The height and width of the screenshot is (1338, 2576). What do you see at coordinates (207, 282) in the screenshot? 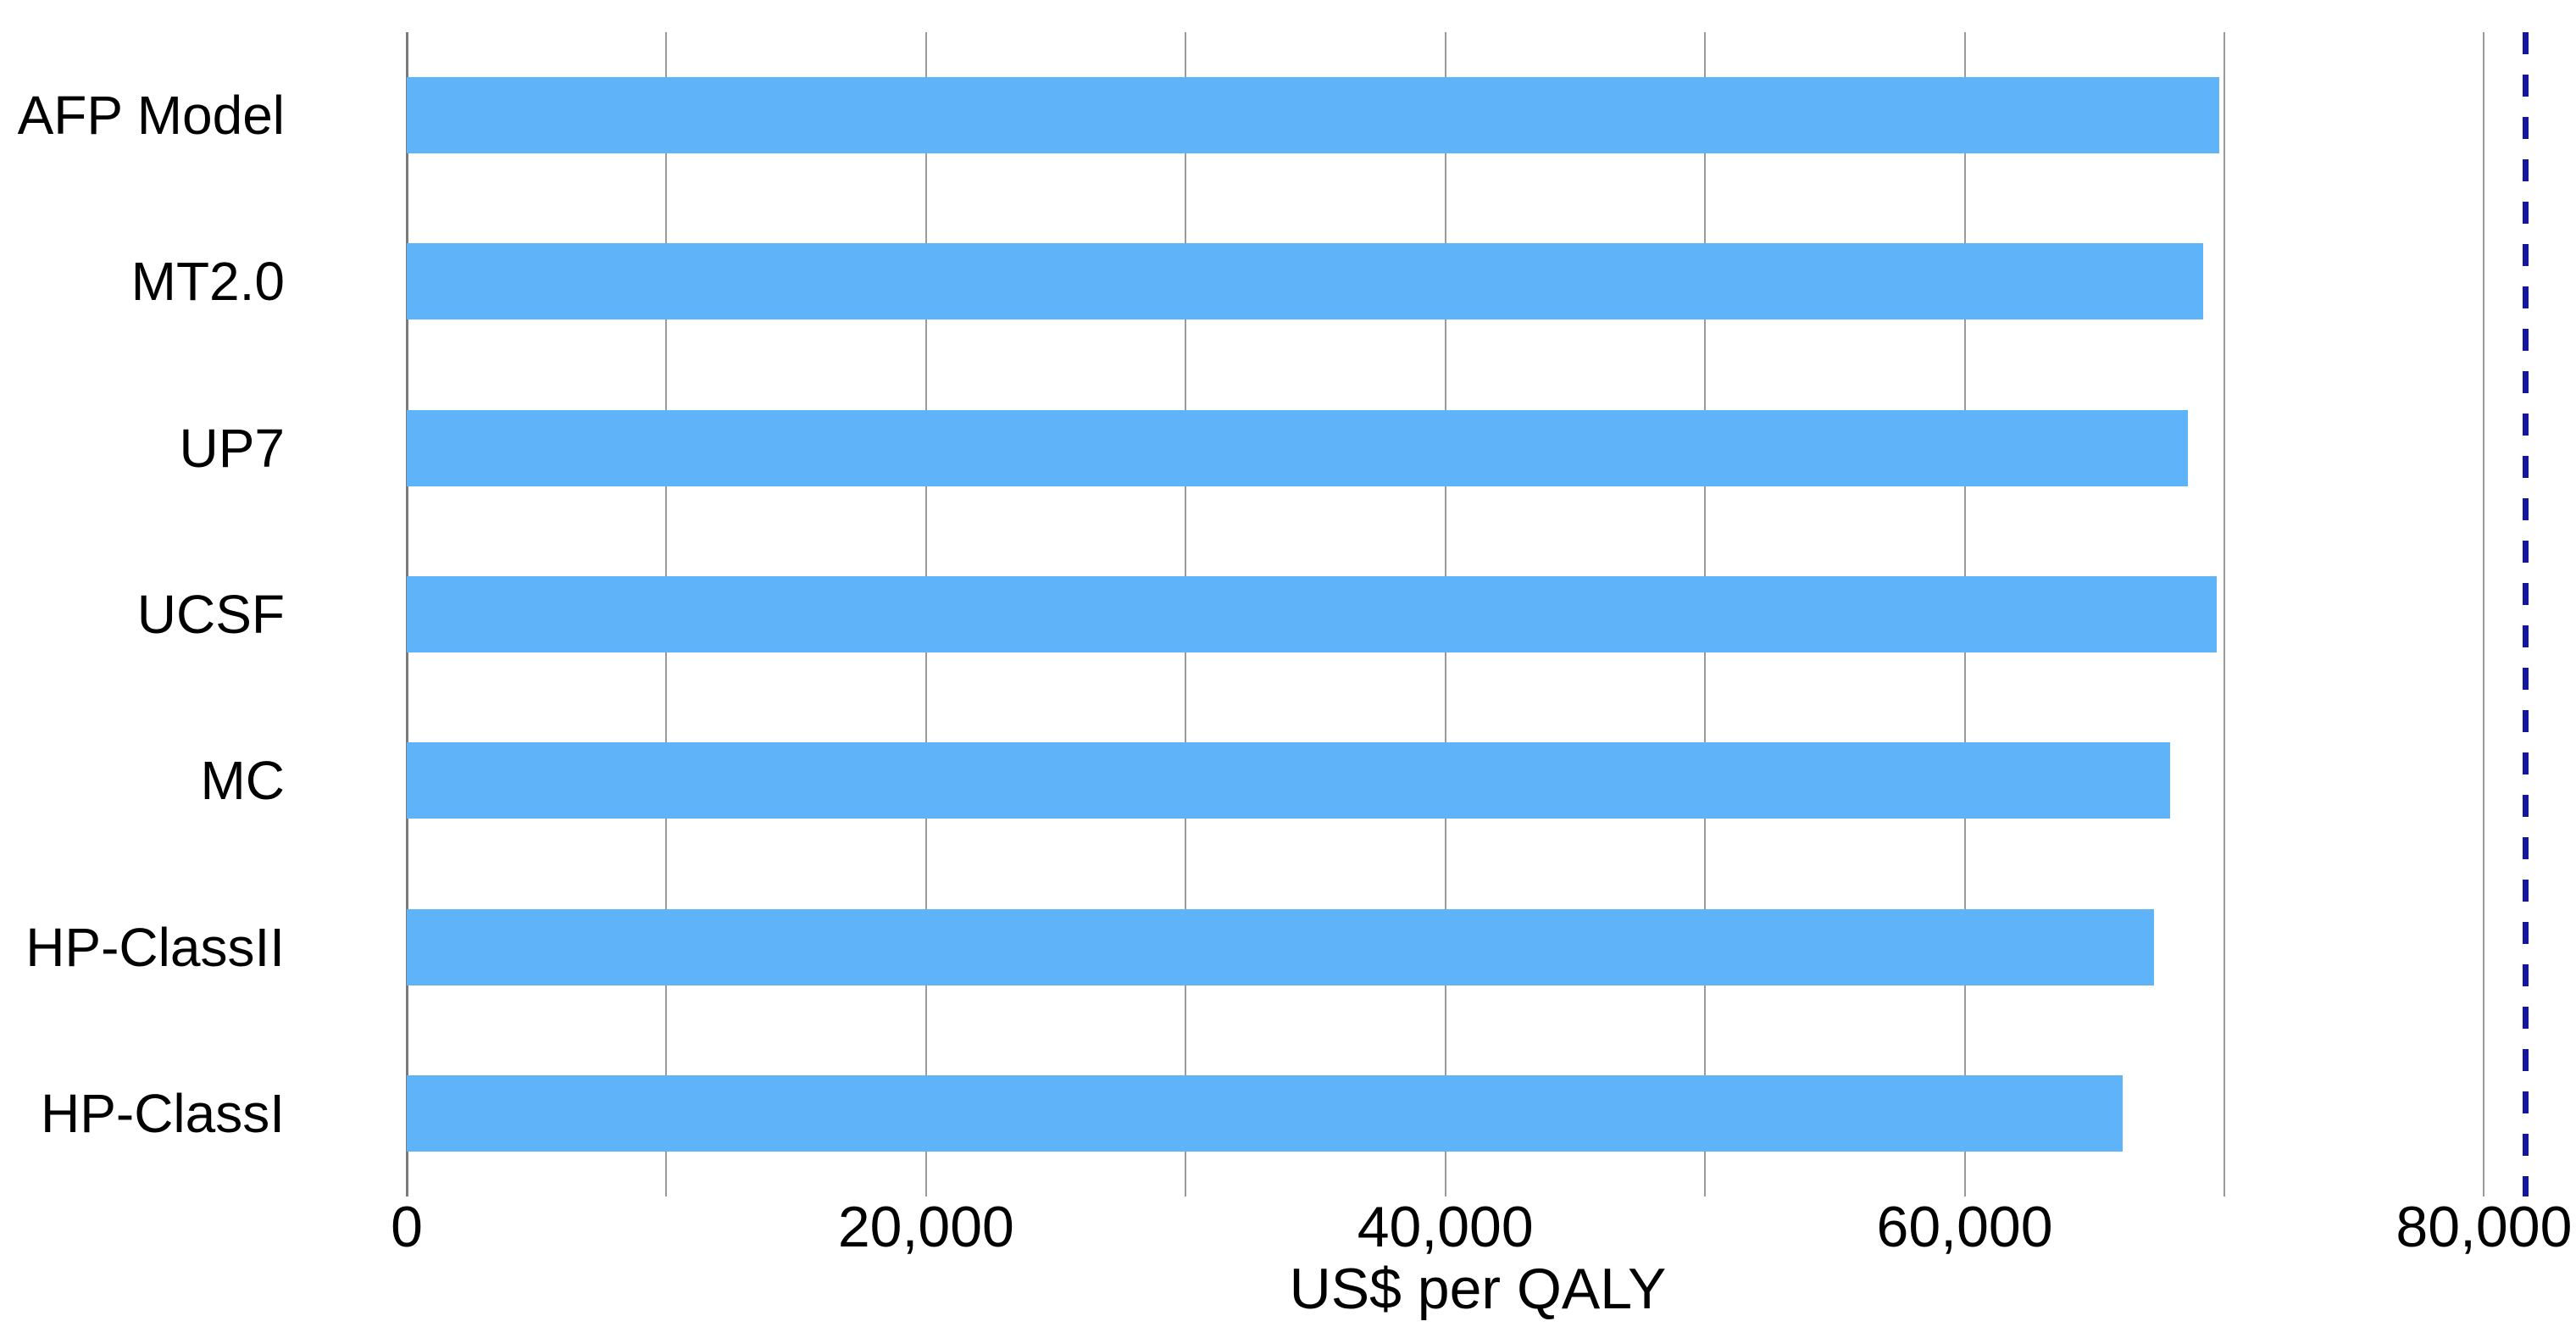
I see `y-axis-label-mt2-0: MT2.0` at bounding box center [207, 282].